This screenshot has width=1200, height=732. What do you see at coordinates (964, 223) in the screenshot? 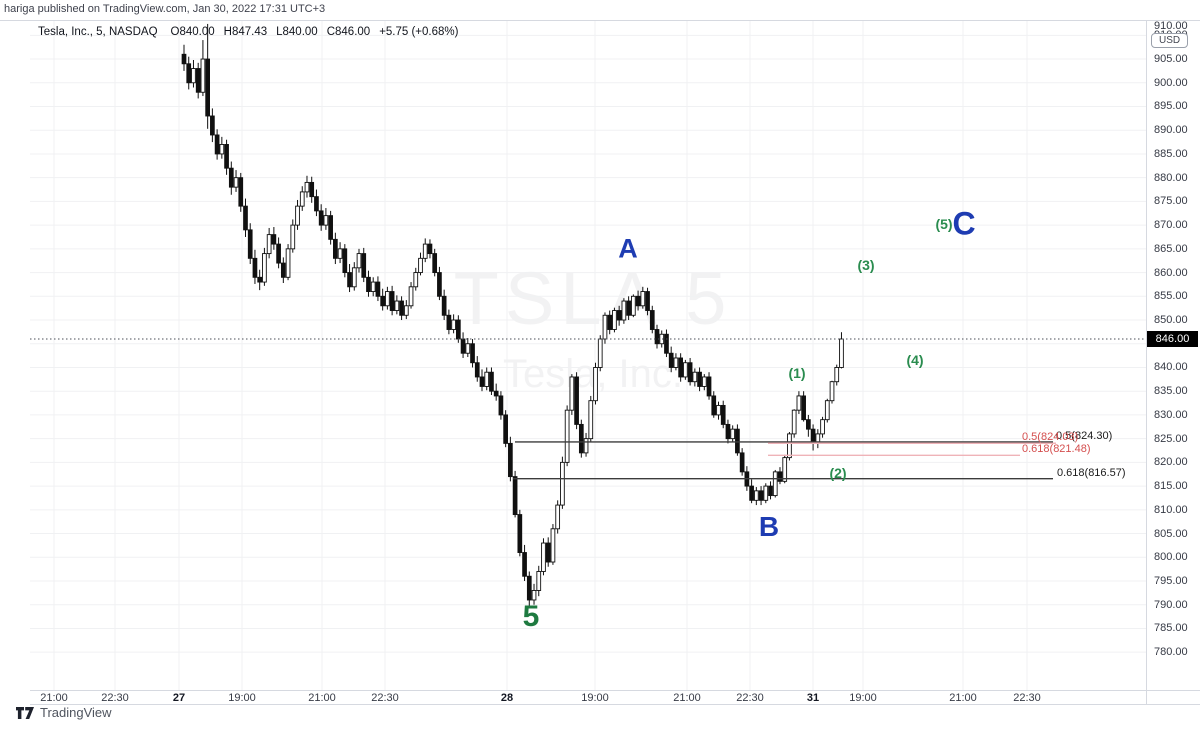
I see `wave-label-C: C` at bounding box center [964, 223].